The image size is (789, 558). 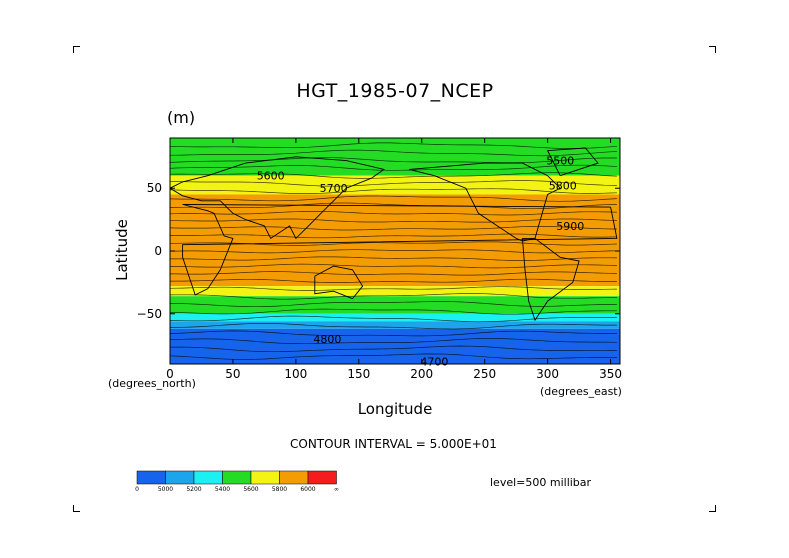 I want to click on chart-title: HGT_1985-07_NCEP, so click(x=395, y=91).